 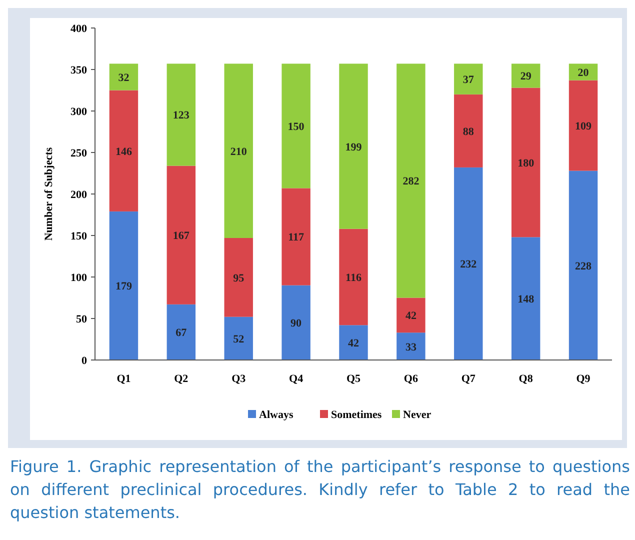 I want to click on data-label: 180, so click(x=526, y=163).